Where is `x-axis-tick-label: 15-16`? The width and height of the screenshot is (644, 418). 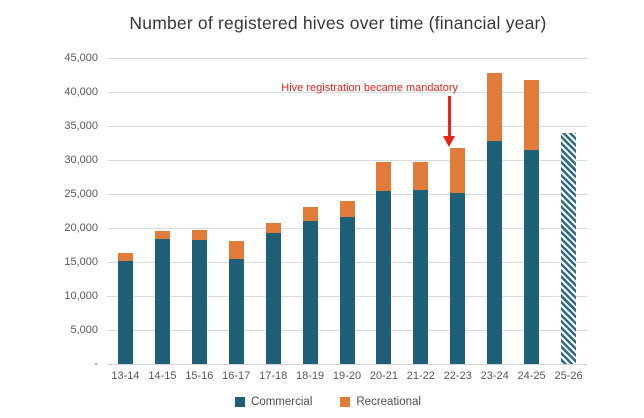
x-axis-tick-label: 15-16 is located at coordinates (199, 376).